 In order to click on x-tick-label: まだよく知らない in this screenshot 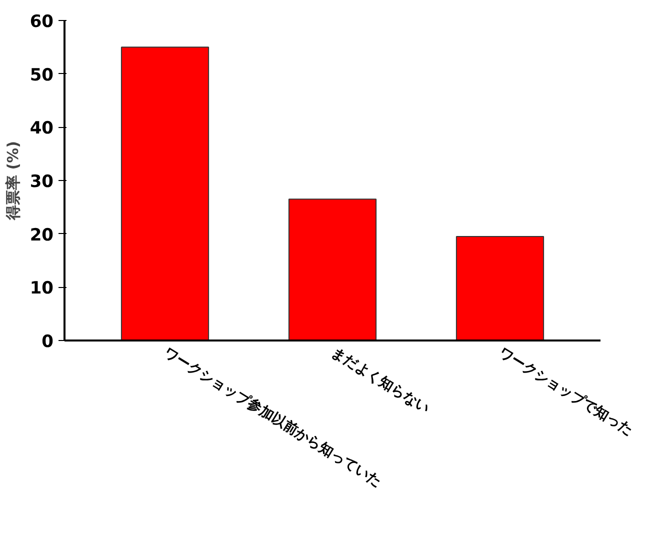, I will do `click(380, 380)`.